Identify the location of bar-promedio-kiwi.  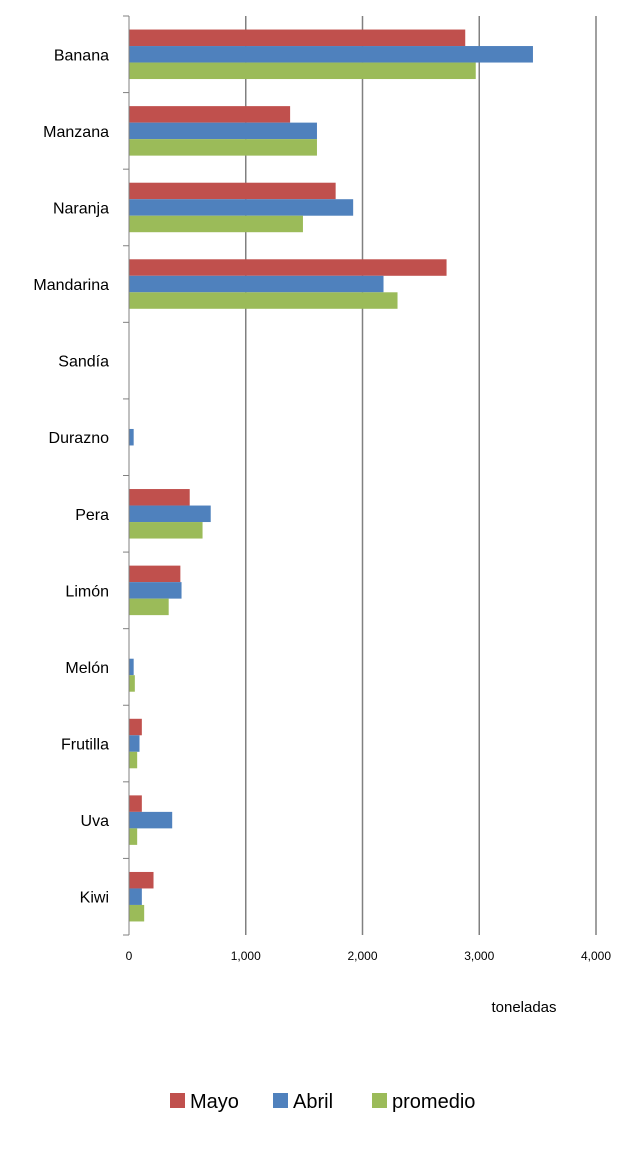
(137, 913).